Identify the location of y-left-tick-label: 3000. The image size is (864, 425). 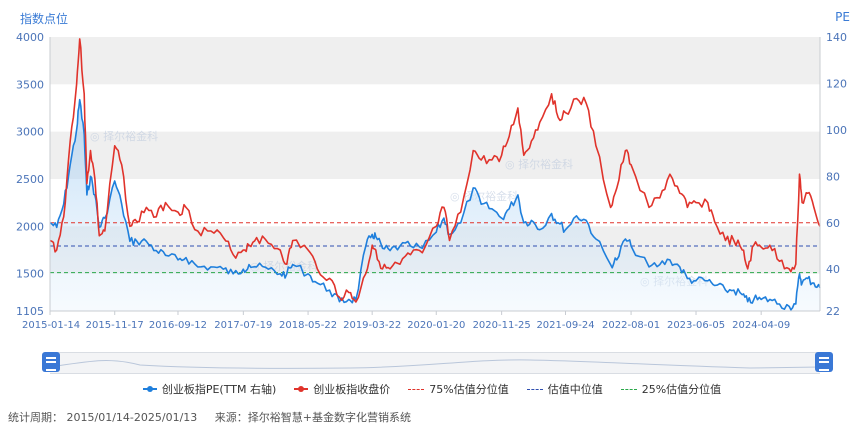
(30, 132).